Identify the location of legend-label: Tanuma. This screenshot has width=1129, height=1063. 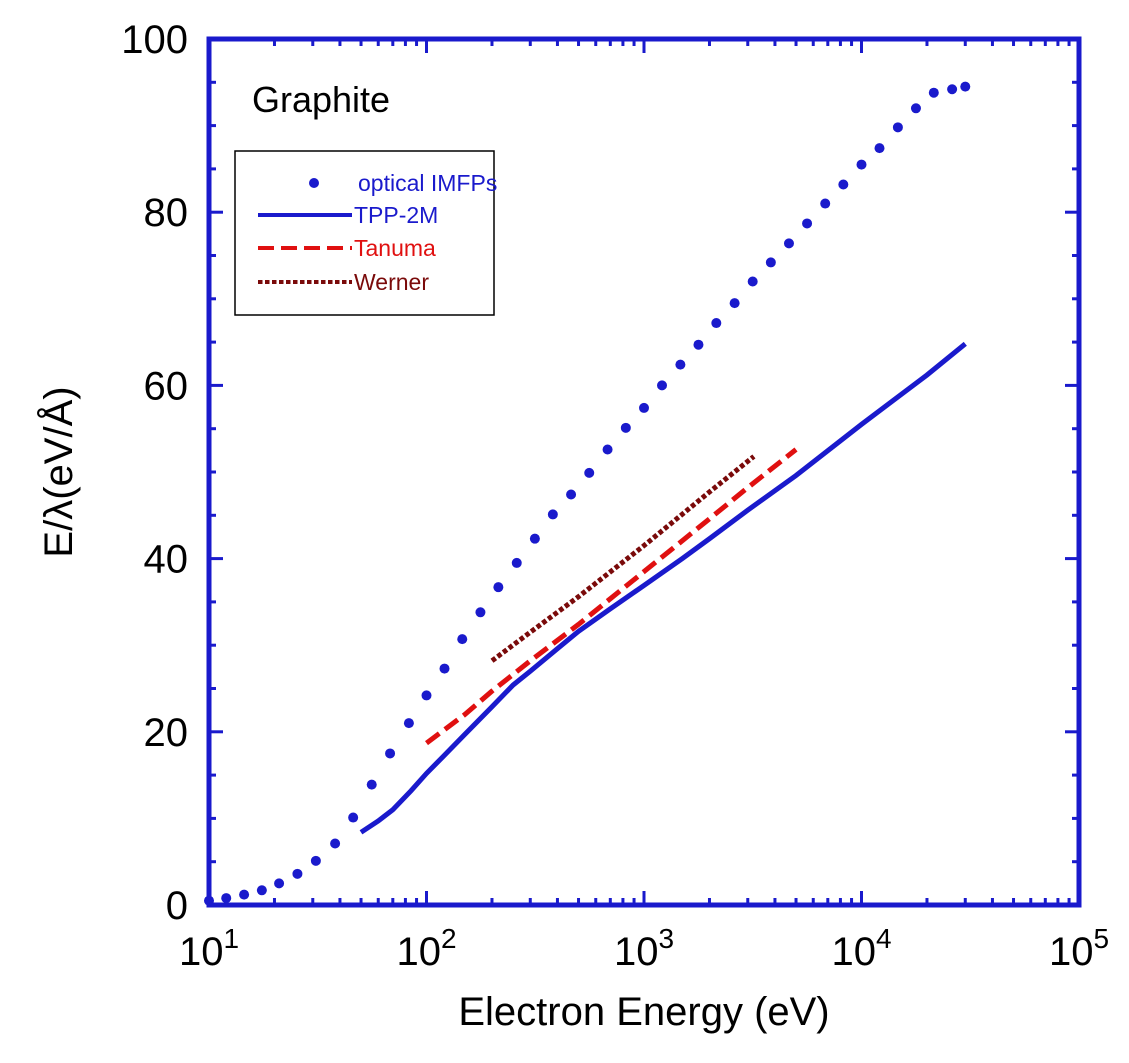
(395, 248).